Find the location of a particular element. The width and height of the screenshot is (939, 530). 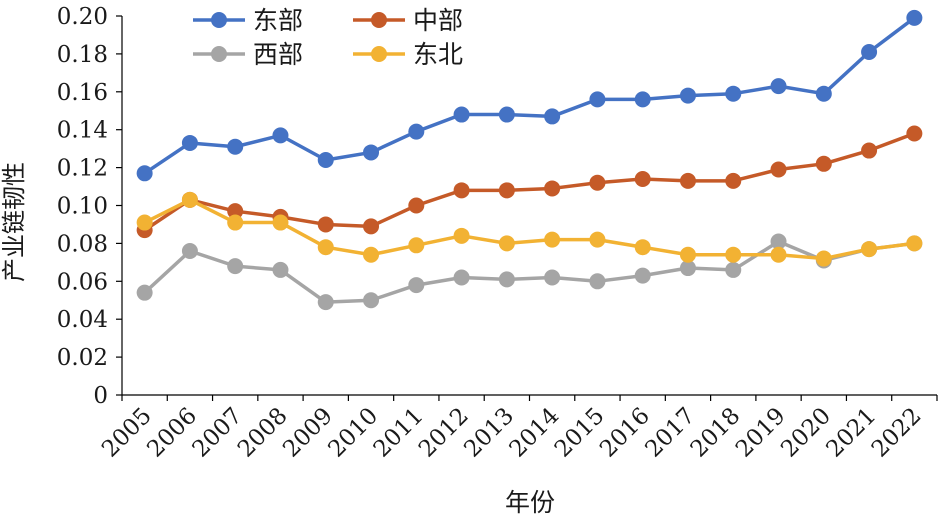

x-tick-label: 2012 is located at coordinates (444, 433).